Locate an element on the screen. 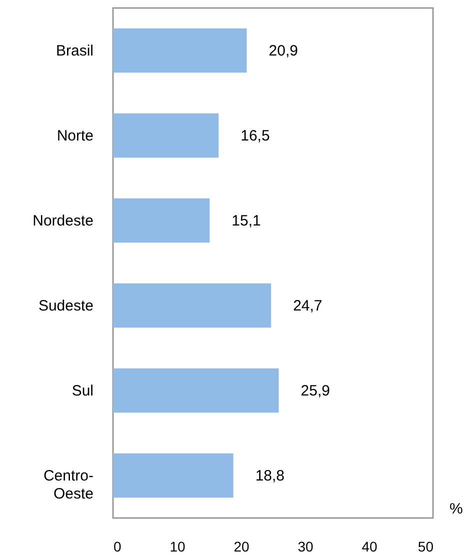 The width and height of the screenshot is (464, 560). y-tick-label: Centro- Oeste is located at coordinates (68, 485).